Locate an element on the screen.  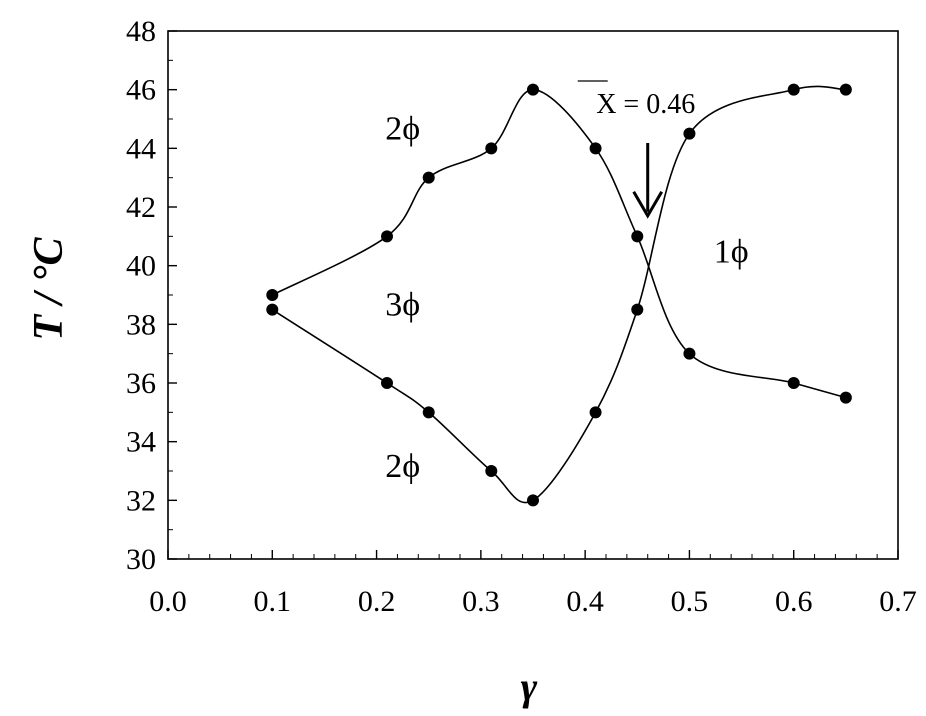
y-tick-label: 40 is located at coordinates (141, 266).